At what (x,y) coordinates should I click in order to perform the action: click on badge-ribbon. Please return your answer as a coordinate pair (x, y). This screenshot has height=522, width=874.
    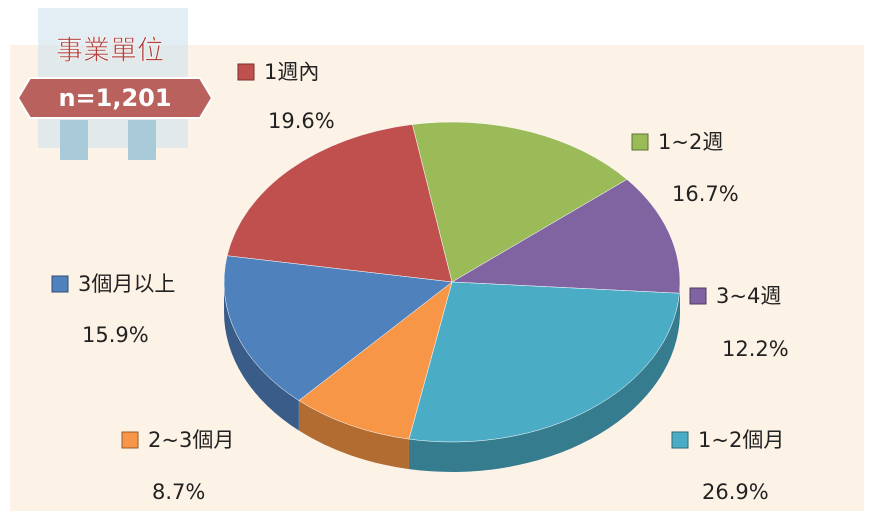
    Looking at the image, I should click on (115, 98).